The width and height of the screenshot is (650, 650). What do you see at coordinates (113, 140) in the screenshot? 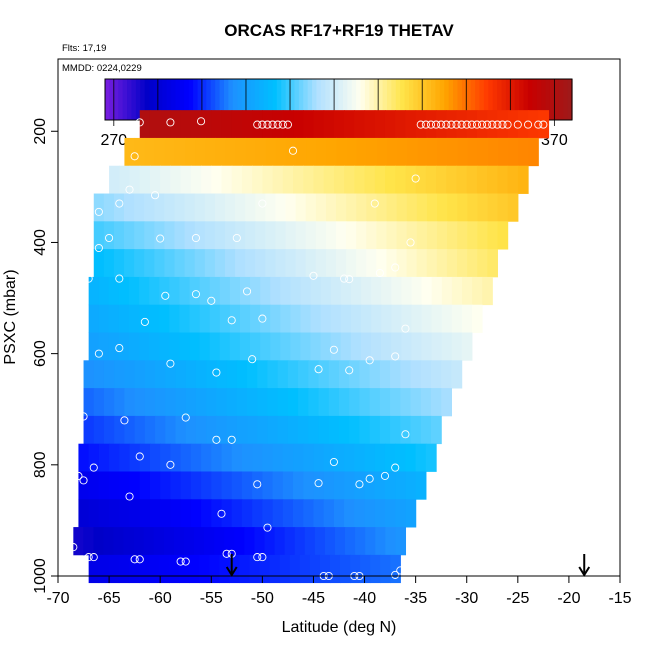
I see `colorbar-tick-label: 270` at bounding box center [113, 140].